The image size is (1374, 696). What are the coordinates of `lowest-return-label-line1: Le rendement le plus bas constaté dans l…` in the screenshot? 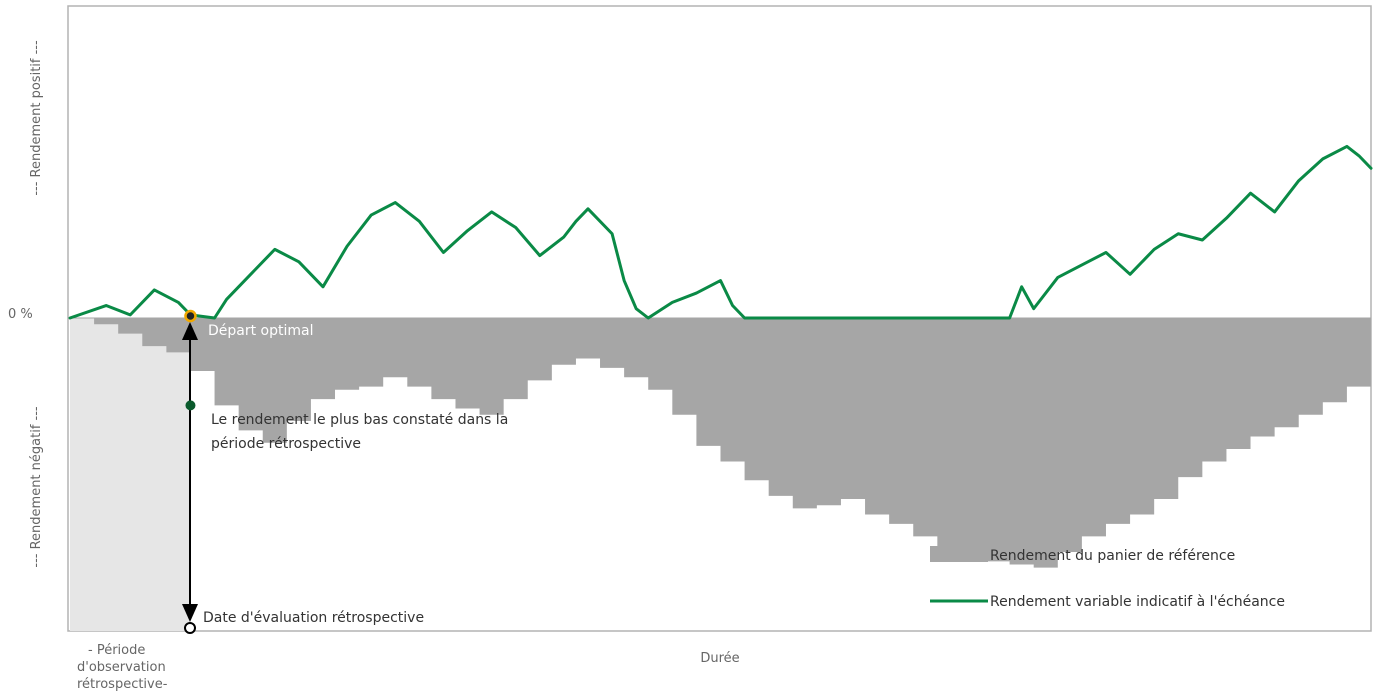 It's located at (359, 420).